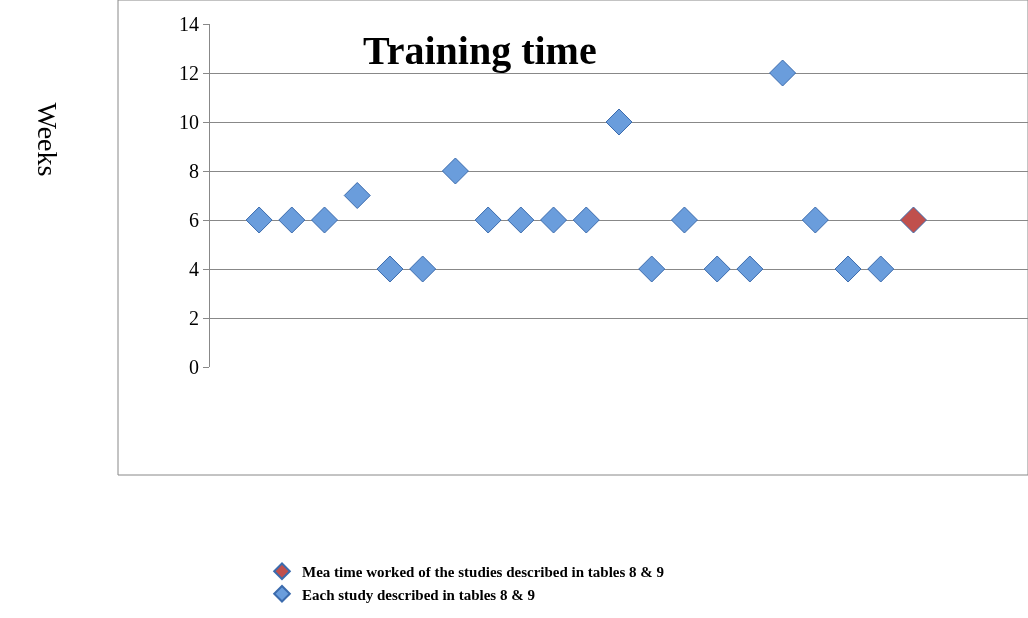 This screenshot has height=618, width=1028. What do you see at coordinates (480, 50) in the screenshot?
I see `chart-title: Training time` at bounding box center [480, 50].